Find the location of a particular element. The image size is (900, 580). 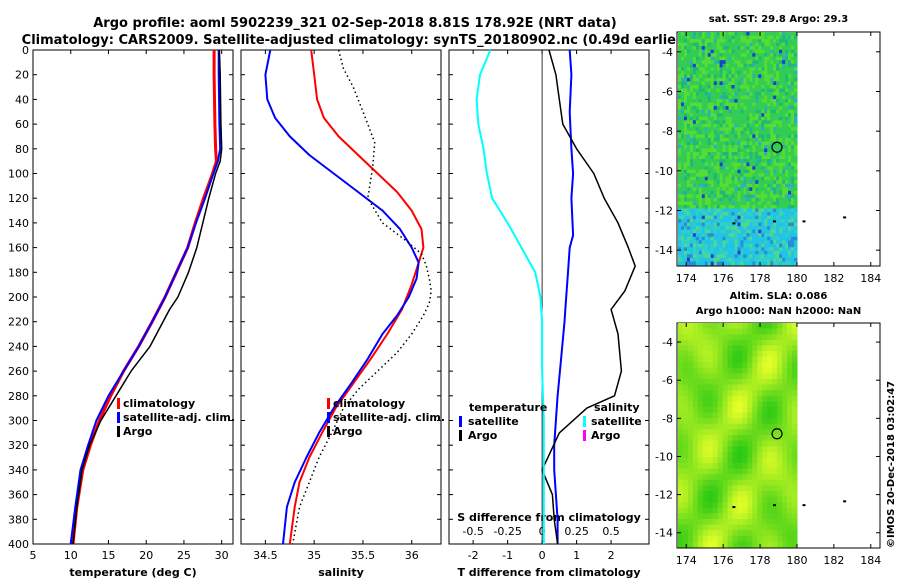

y-tick-label: -12 is located at coordinates (664, 495).